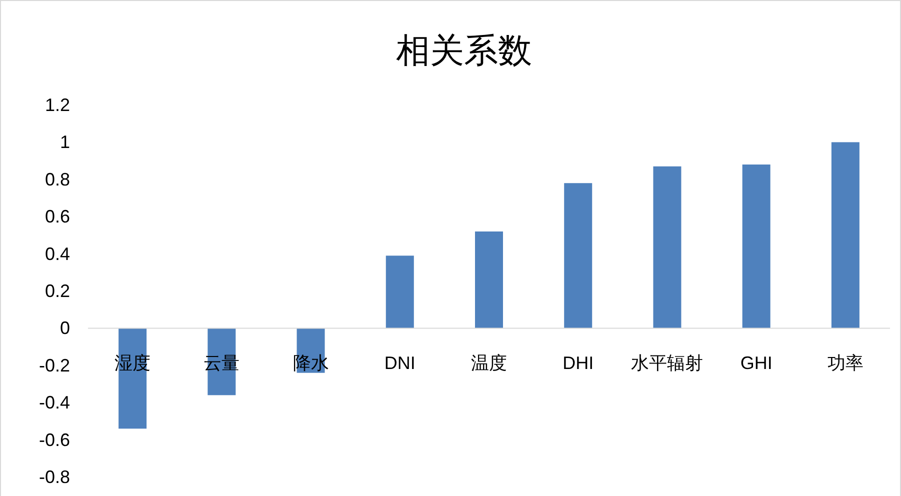 Image resolution: width=901 pixels, height=496 pixels. Describe the element at coordinates (57, 254) in the screenshot. I see `y-tick-label: 0.4` at that location.